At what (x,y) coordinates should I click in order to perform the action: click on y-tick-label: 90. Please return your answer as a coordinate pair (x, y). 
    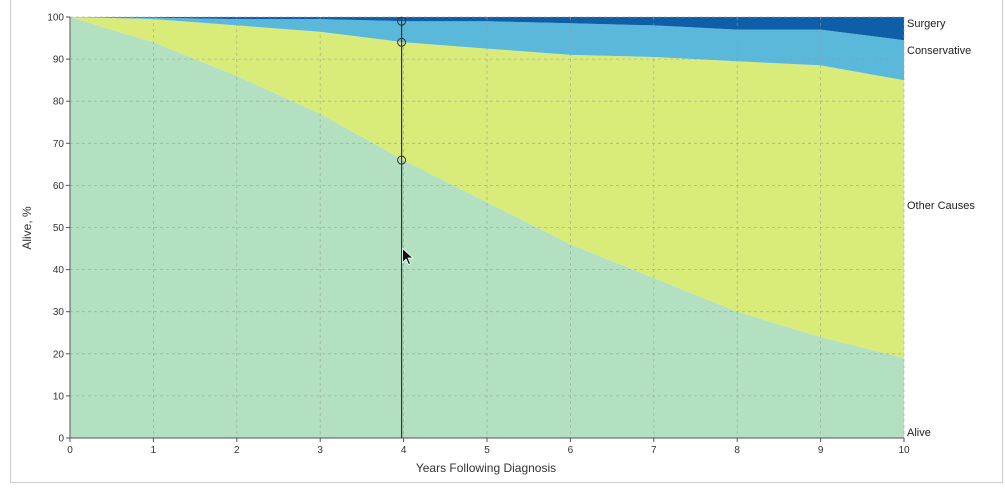
    Looking at the image, I should click on (59, 60).